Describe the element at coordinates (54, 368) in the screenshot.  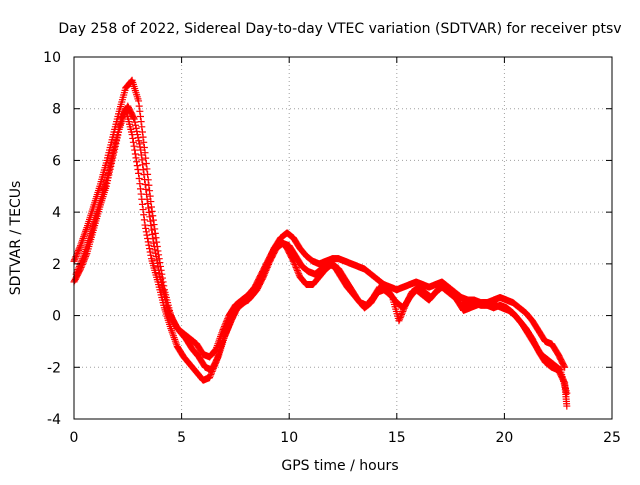
I see `y-tick-label: -2` at that location.